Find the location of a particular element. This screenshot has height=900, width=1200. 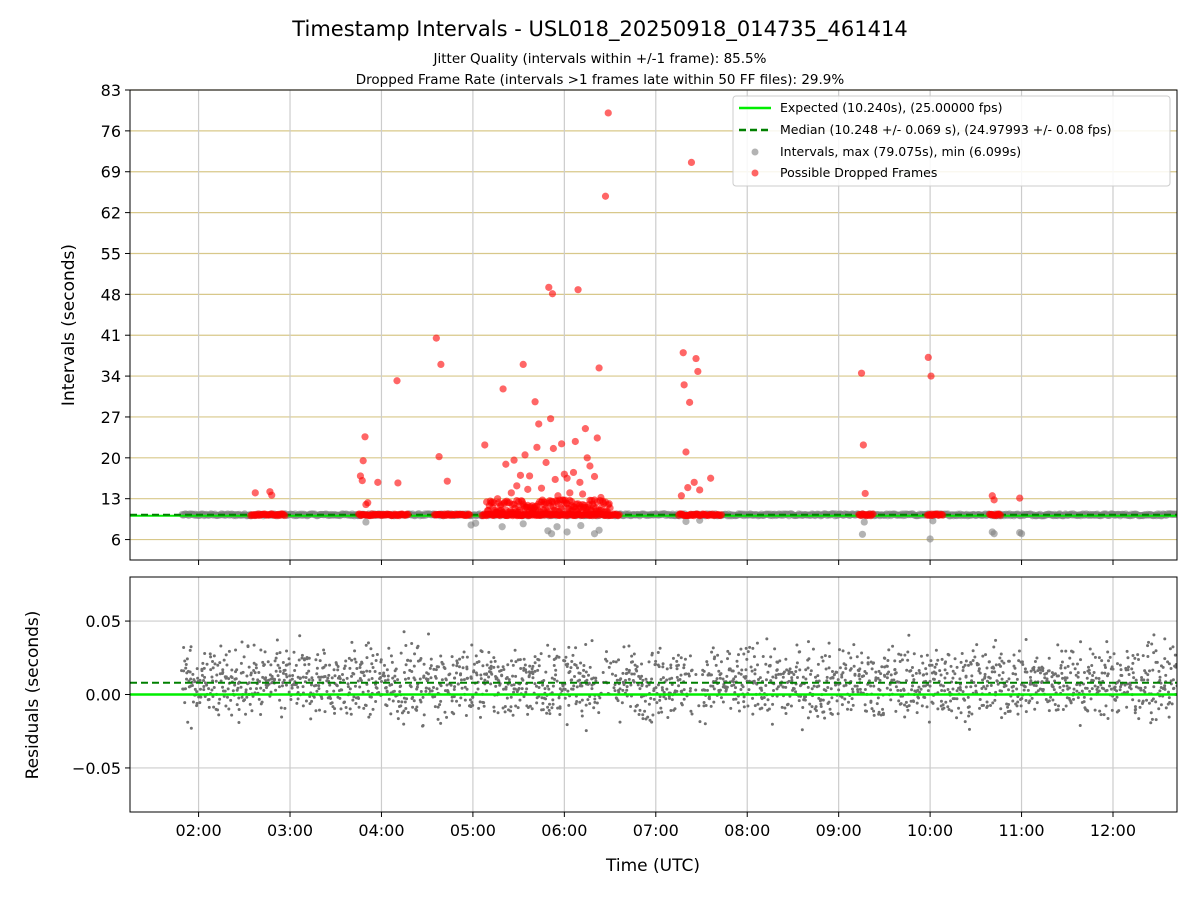

interval-point is located at coordinates (864, 522).